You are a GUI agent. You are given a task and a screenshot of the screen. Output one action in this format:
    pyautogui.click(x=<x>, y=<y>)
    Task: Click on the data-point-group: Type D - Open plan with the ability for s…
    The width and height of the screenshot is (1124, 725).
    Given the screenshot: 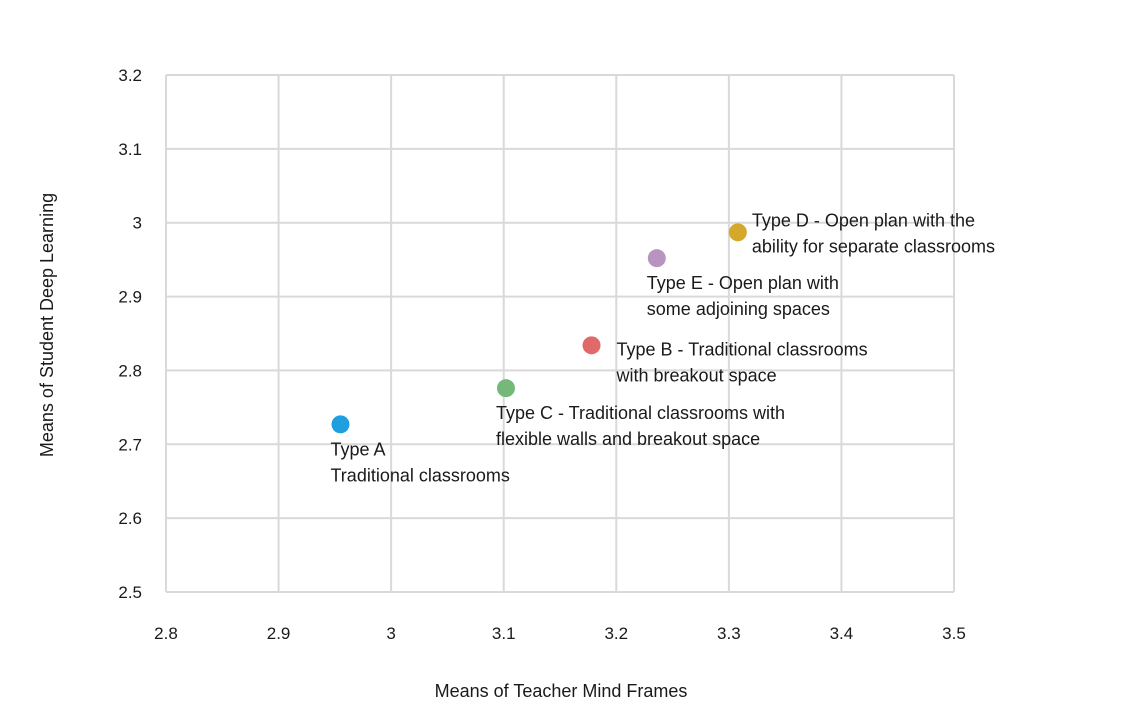 What is the action you would take?
    pyautogui.click(x=861, y=233)
    